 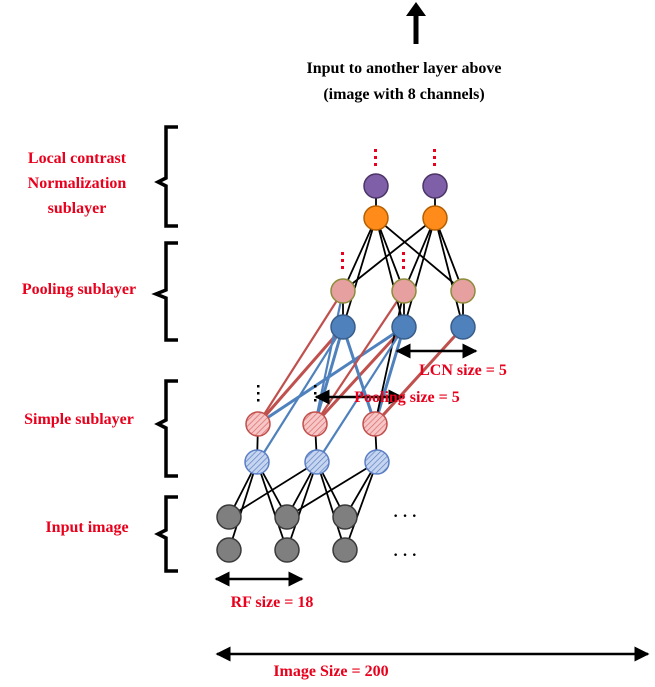 I want to click on pooling-brace, so click(x=164, y=291).